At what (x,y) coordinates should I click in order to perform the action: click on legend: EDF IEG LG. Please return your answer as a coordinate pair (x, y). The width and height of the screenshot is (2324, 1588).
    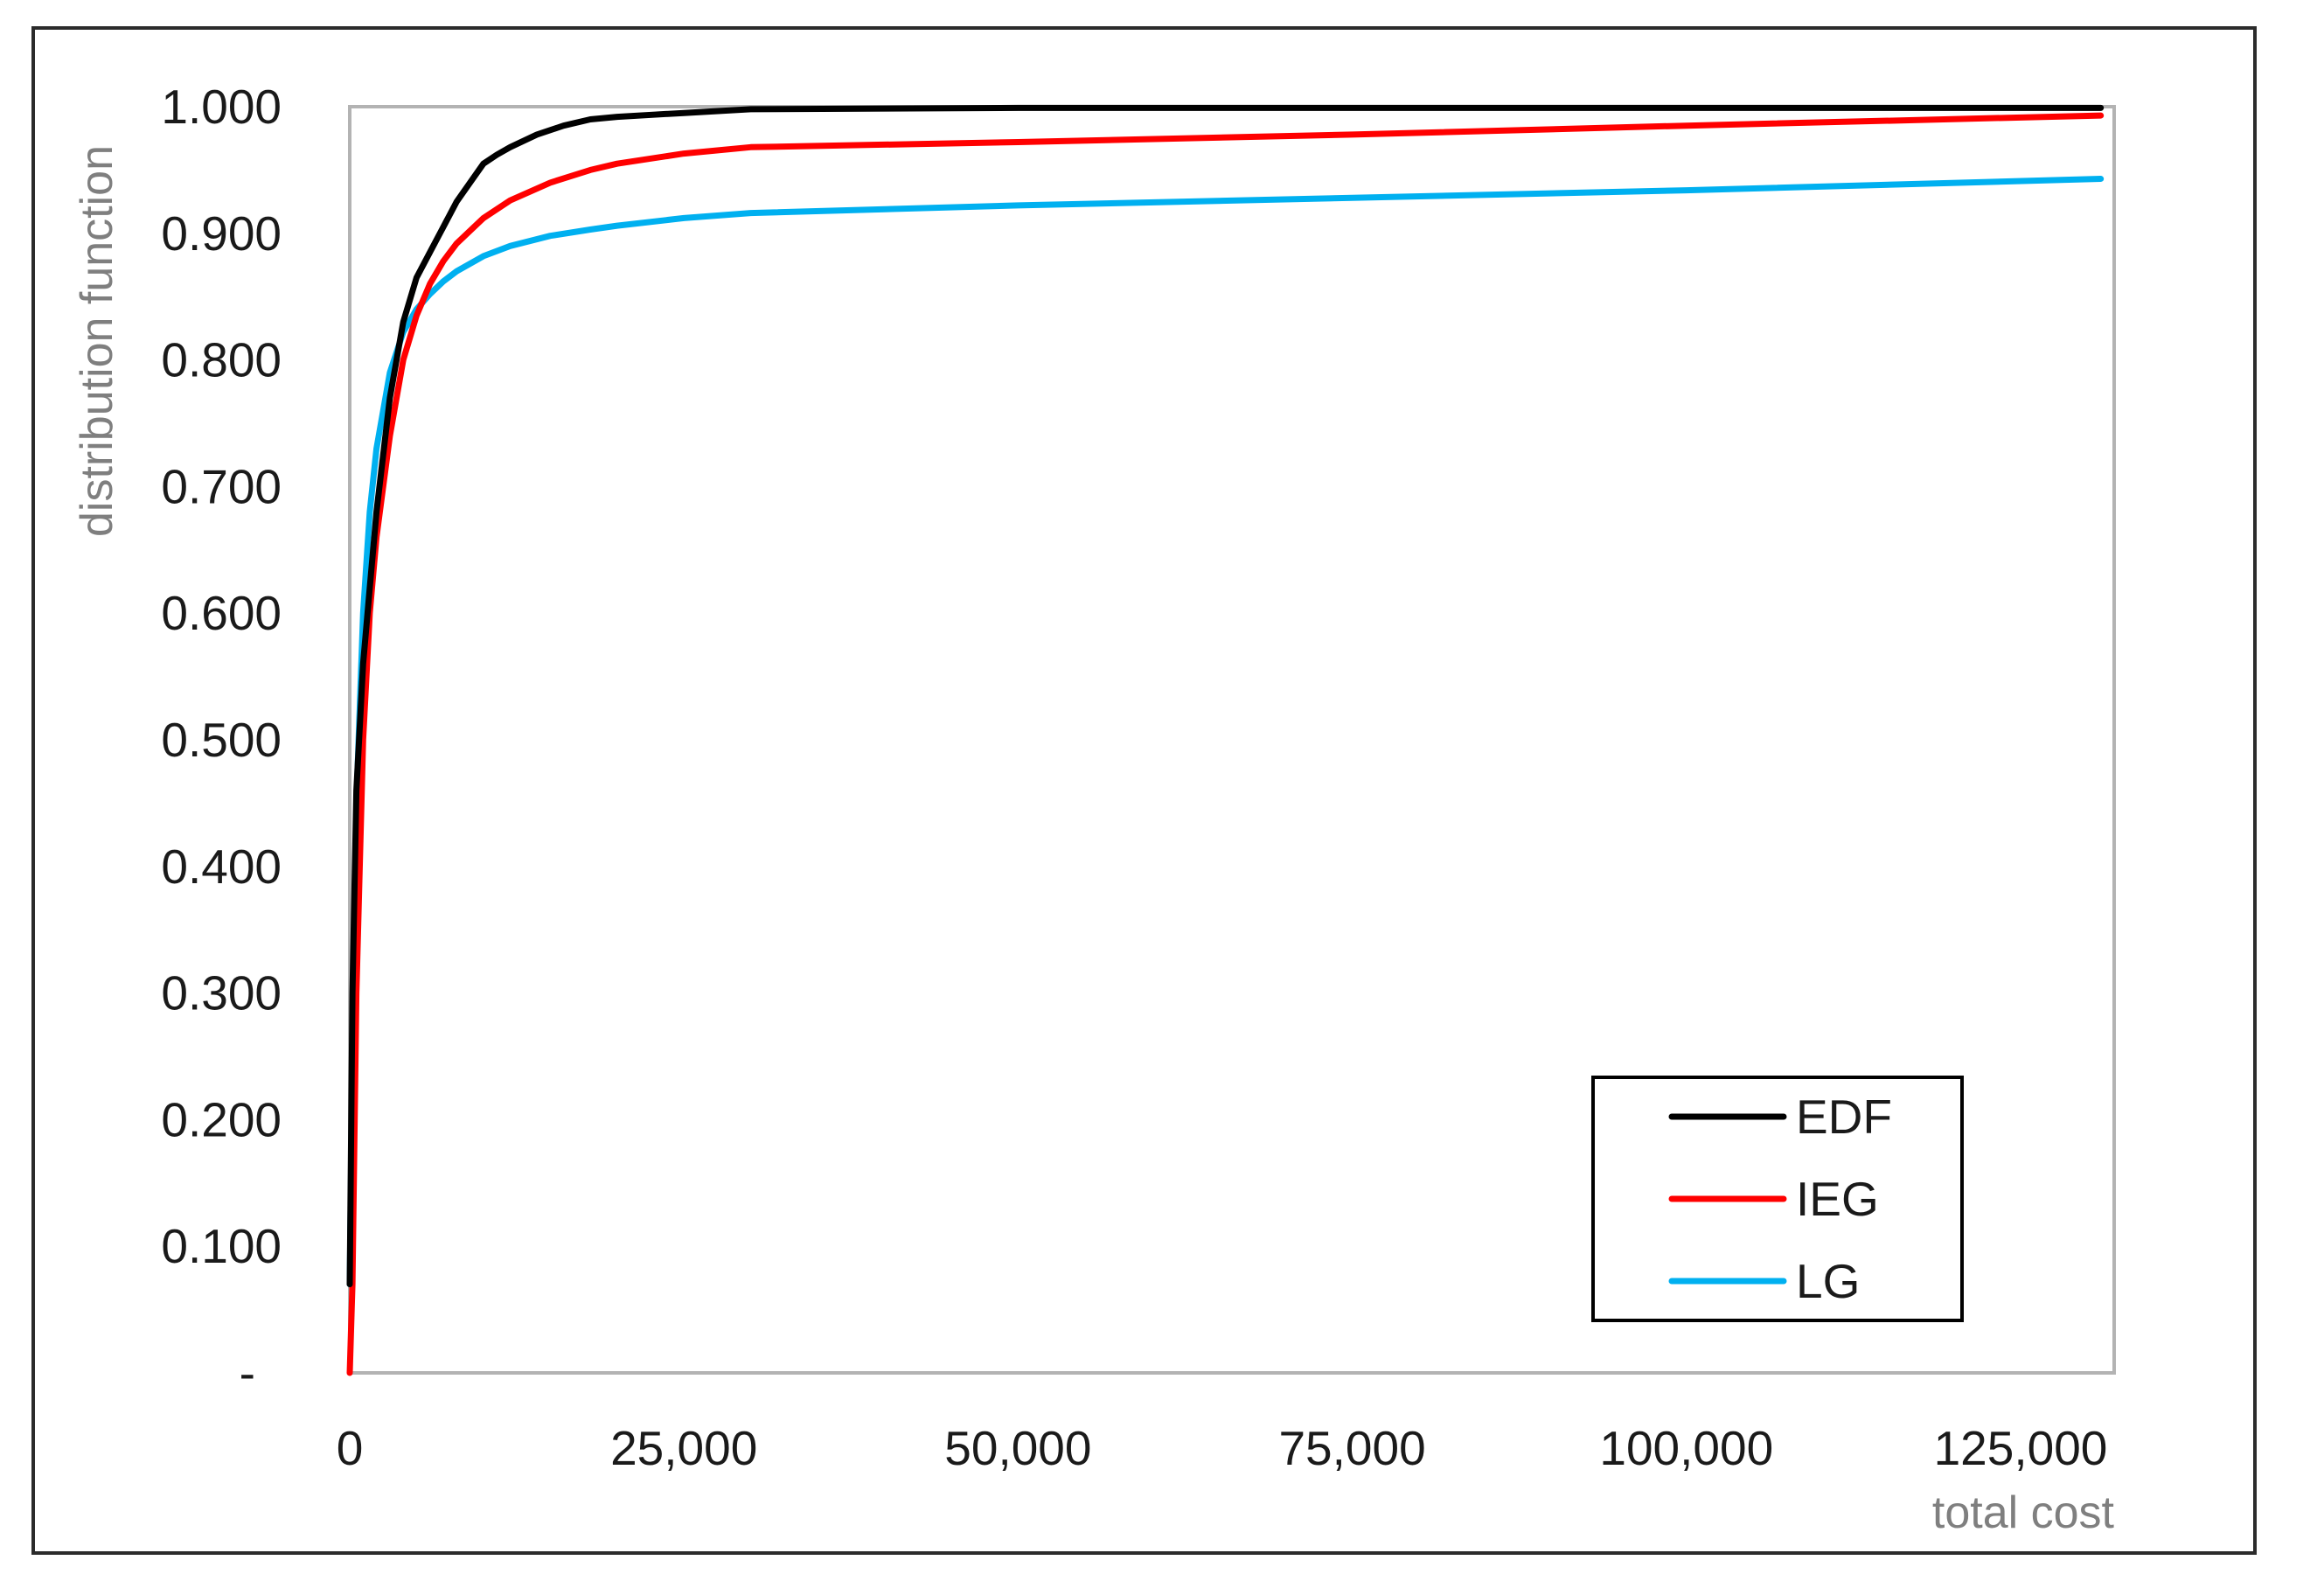
    Looking at the image, I should click on (1777, 1199).